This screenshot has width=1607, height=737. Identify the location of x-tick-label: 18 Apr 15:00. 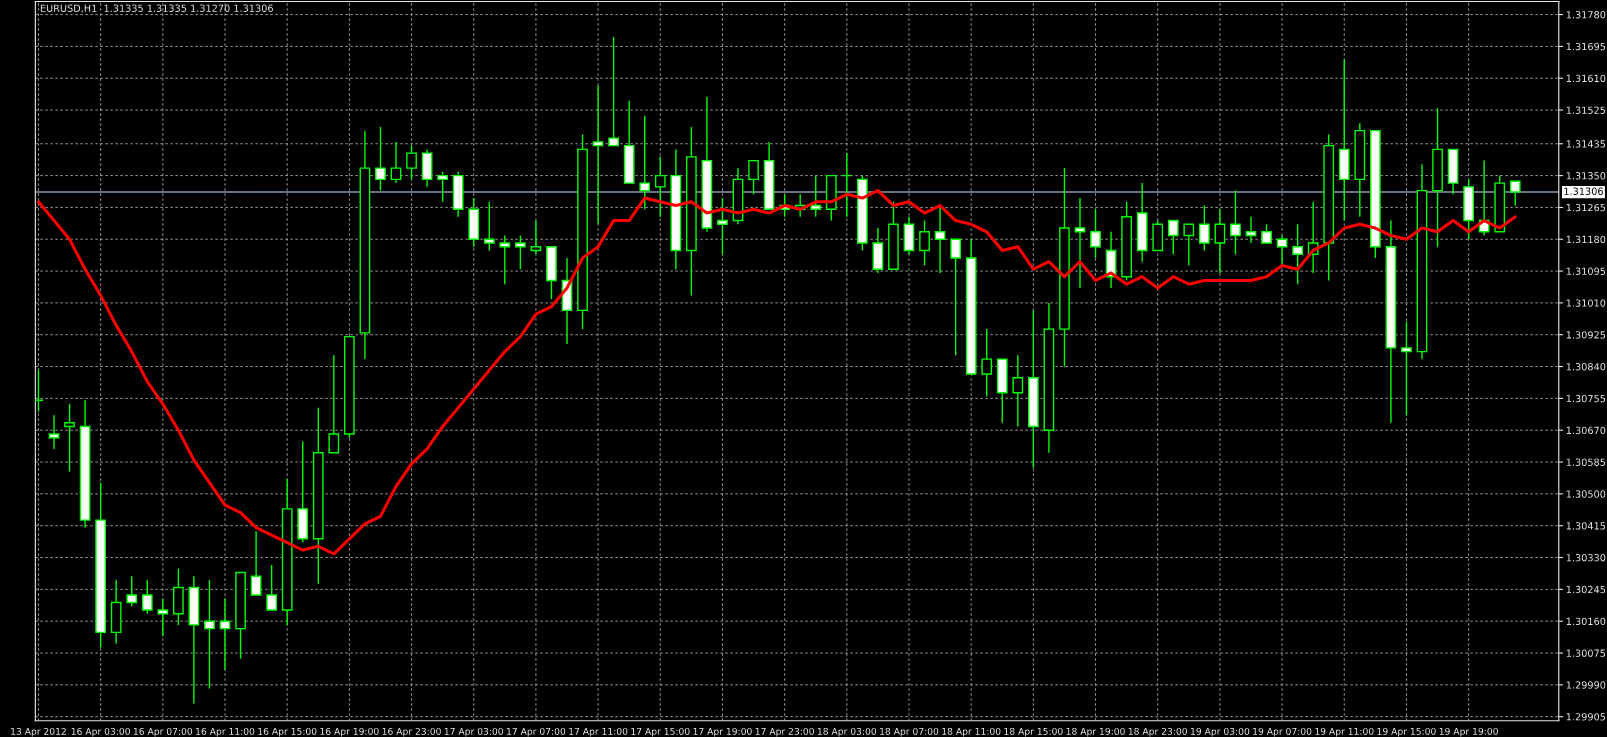
(1033, 732).